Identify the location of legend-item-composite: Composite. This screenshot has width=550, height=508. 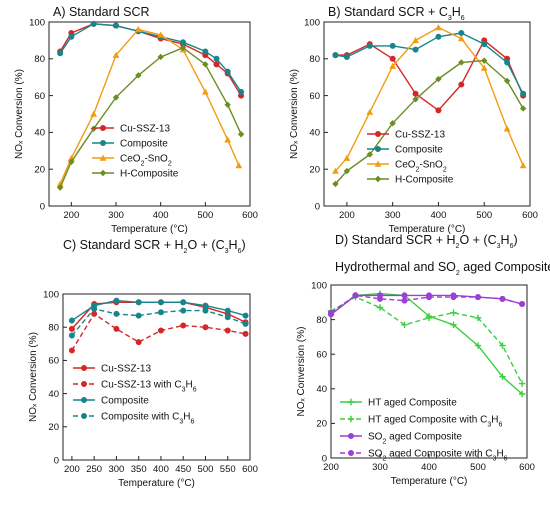
(111, 401).